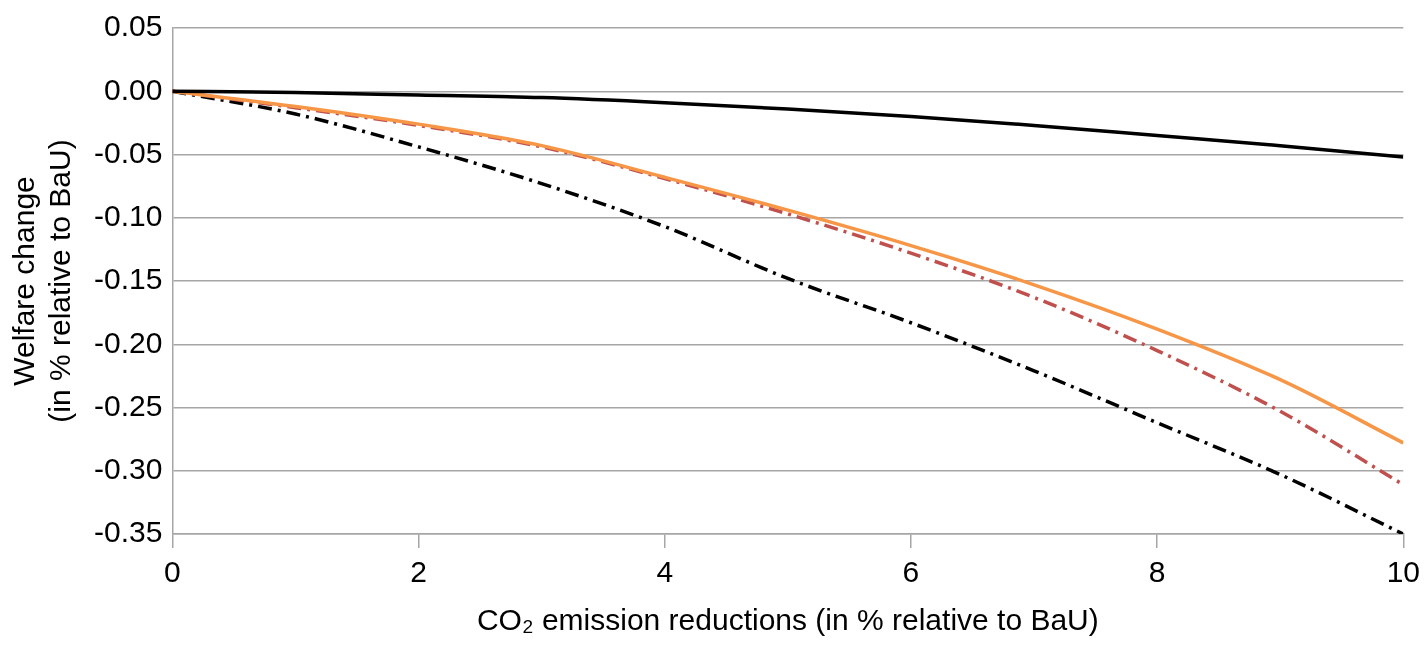 The image size is (1428, 648). Describe the element at coordinates (133, 26) in the screenshot. I see `y-tick-label: 0.05` at that location.